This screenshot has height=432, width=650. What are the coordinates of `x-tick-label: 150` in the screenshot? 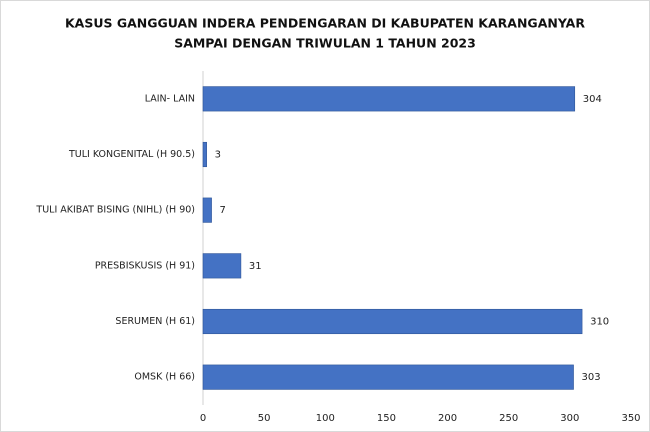 It's located at (386, 418).